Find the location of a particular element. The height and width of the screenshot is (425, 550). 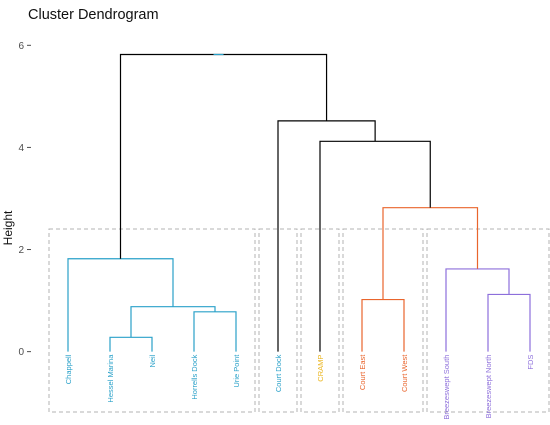

leaf-label: Court West is located at coordinates (404, 373).